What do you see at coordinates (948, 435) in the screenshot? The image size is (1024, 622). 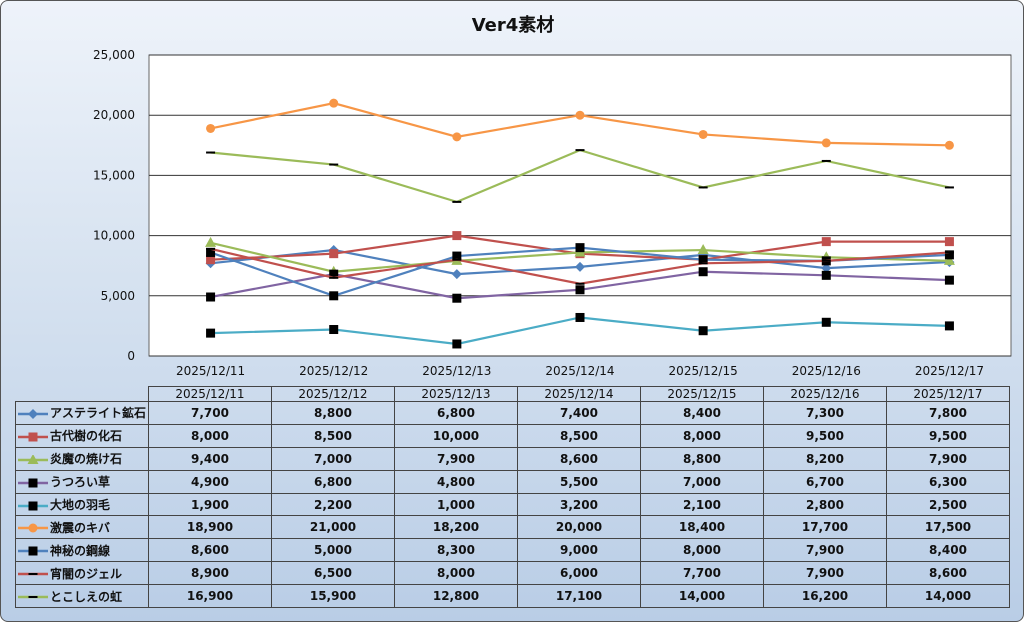 I see `table-cell: 9,500` at bounding box center [948, 435].